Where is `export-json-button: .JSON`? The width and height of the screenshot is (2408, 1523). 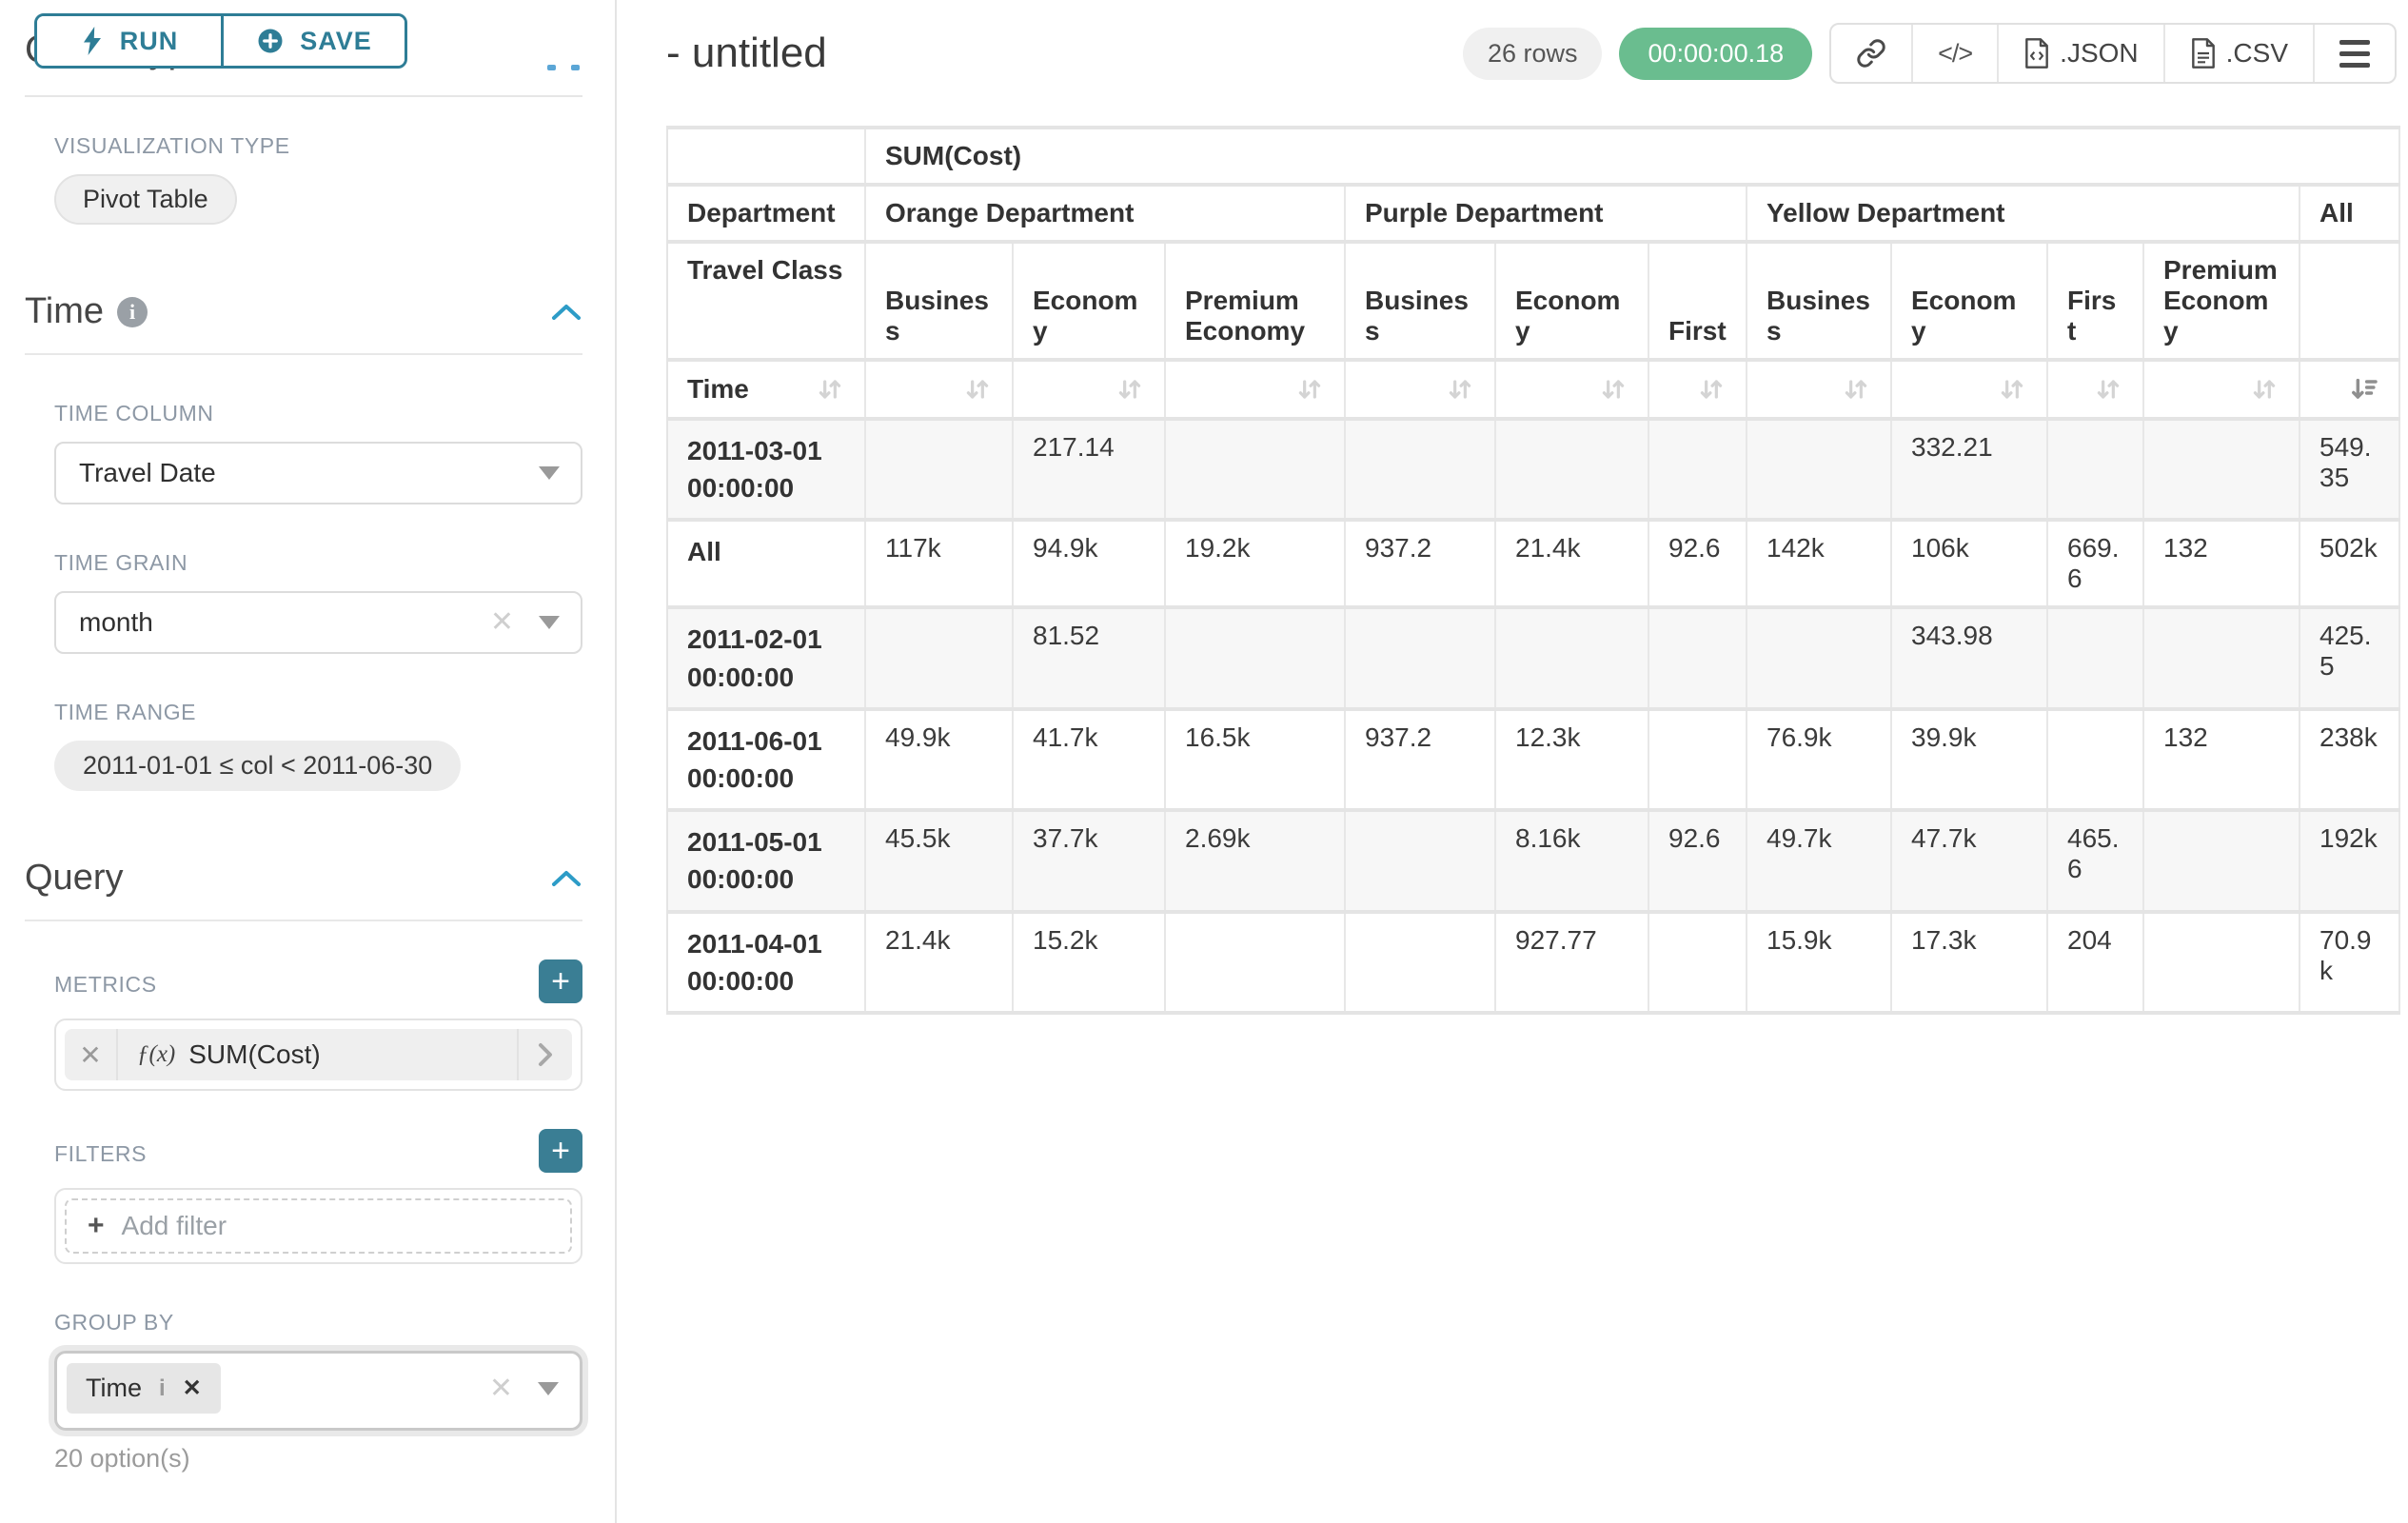
export-json-button: .JSON is located at coordinates (2079, 54).